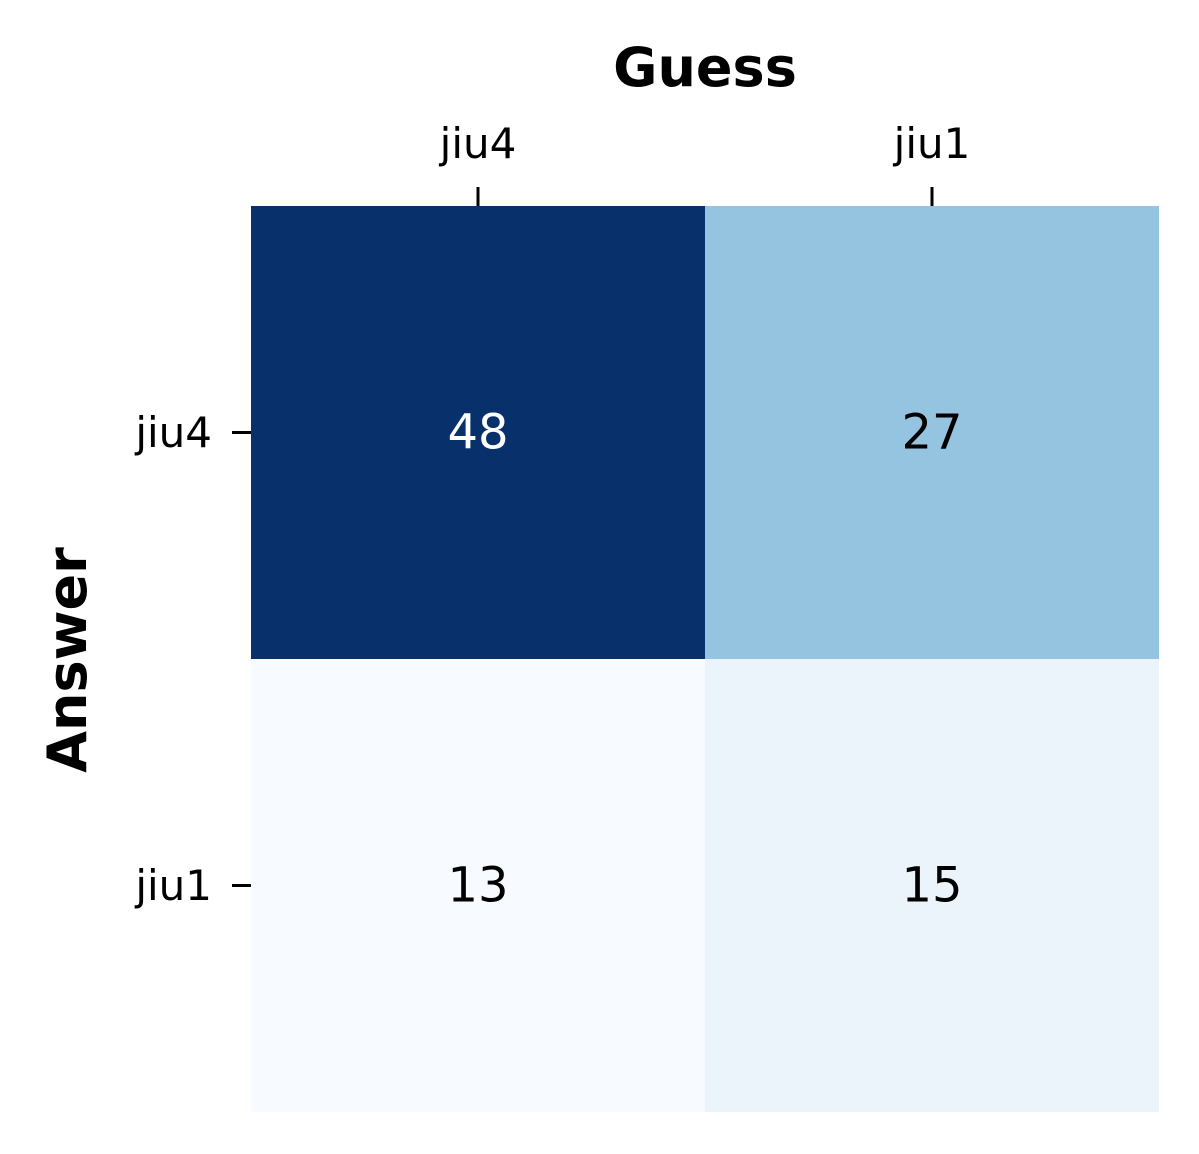 Image resolution: width=1199 pixels, height=1154 pixels. I want to click on cell-value-label: 48, so click(477, 433).